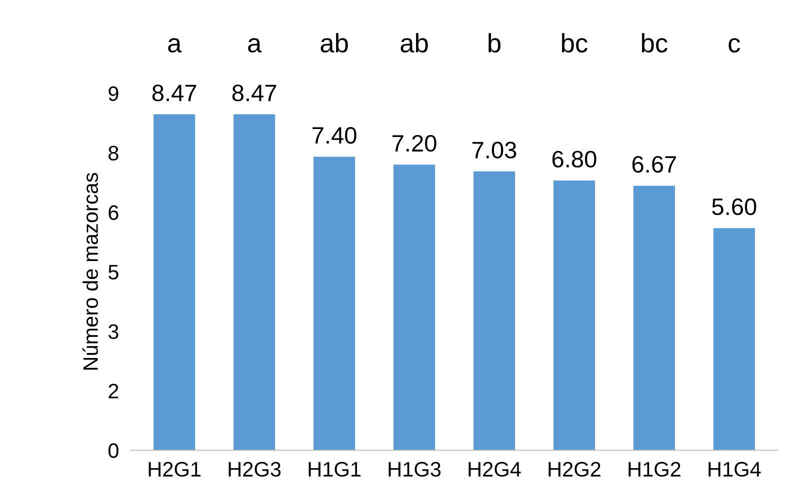  I want to click on x-tick-label: H1G4, so click(734, 469).